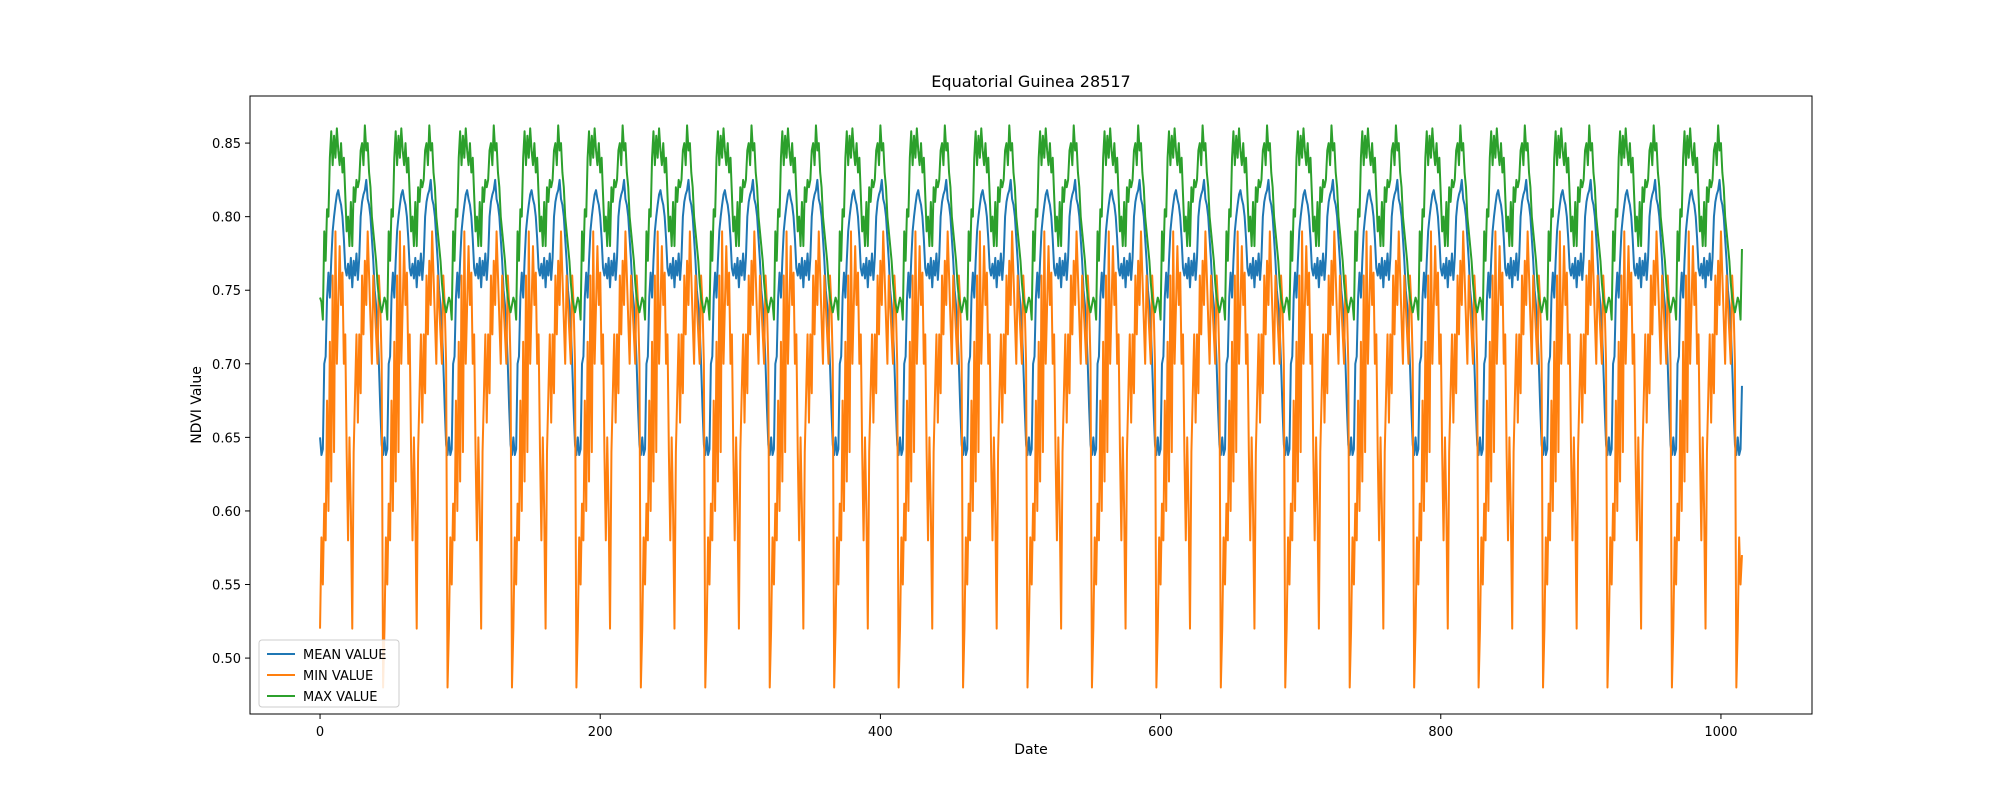 This screenshot has height=800, width=2000. Describe the element at coordinates (226, 586) in the screenshot. I see `y-tick-label: 0.55` at that location.